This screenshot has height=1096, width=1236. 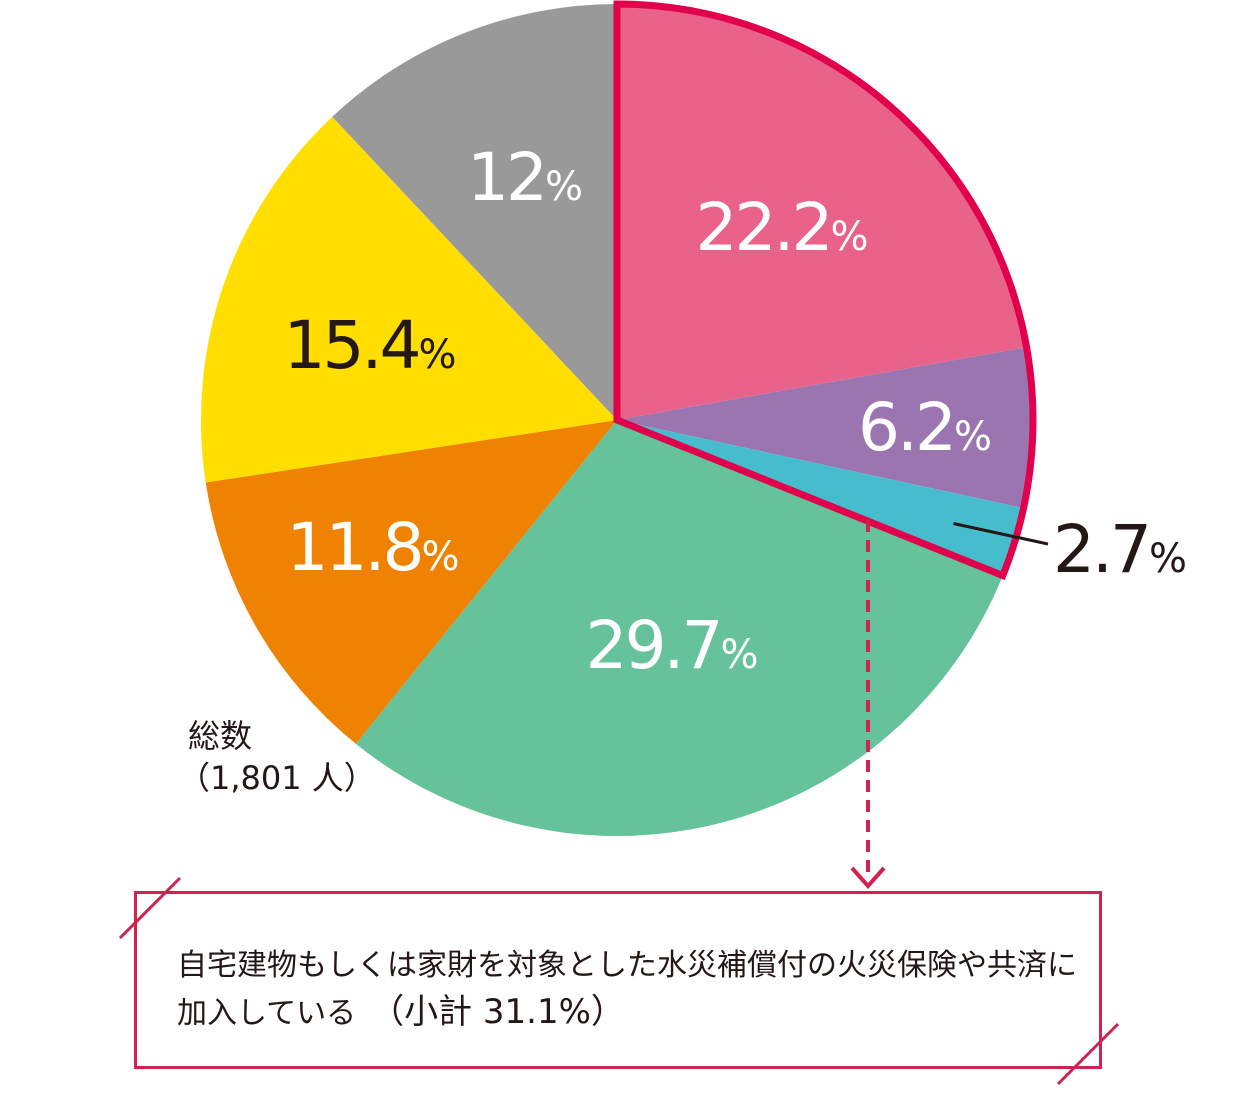 I want to click on slice-label-2-7: 2.7%, so click(x=1120, y=549).